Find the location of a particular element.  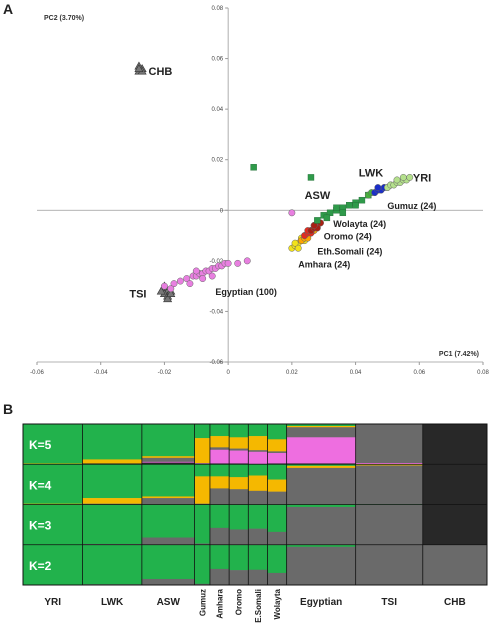

point-yri is located at coordinates (397, 180).